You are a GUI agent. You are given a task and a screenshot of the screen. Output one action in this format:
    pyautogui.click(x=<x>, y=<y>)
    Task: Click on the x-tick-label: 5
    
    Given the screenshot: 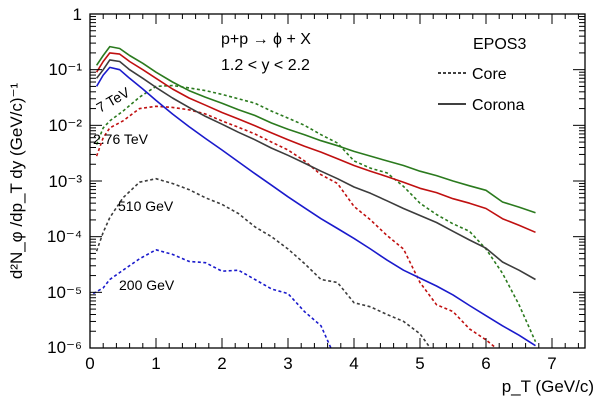 What is the action you would take?
    pyautogui.click(x=419, y=363)
    